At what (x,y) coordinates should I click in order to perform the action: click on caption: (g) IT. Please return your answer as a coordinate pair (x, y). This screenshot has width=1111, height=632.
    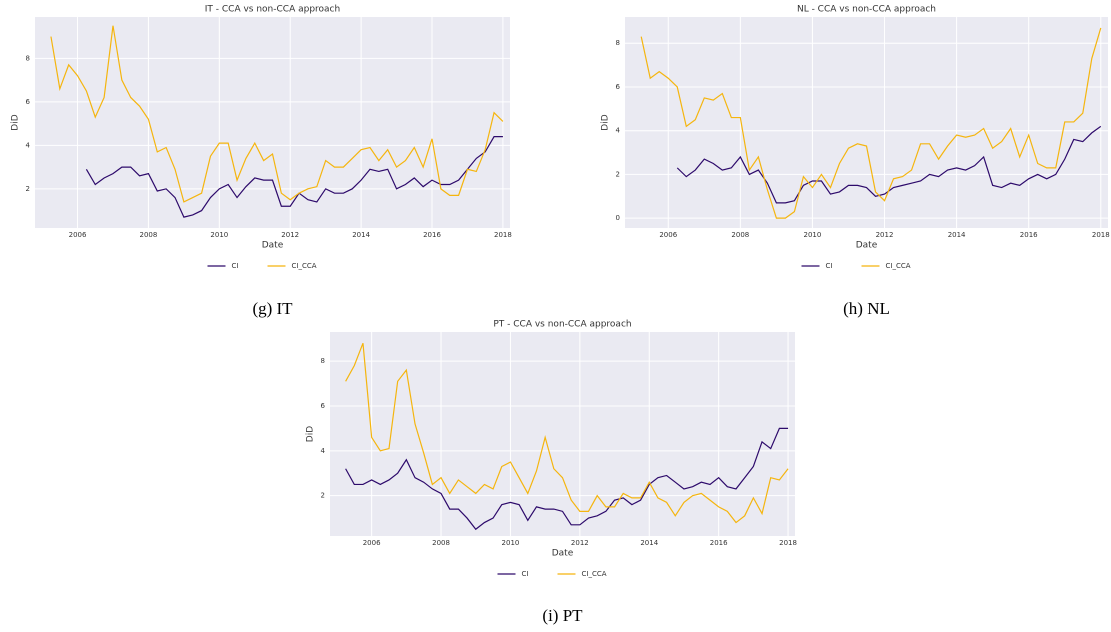
    Looking at the image, I should click on (272, 308).